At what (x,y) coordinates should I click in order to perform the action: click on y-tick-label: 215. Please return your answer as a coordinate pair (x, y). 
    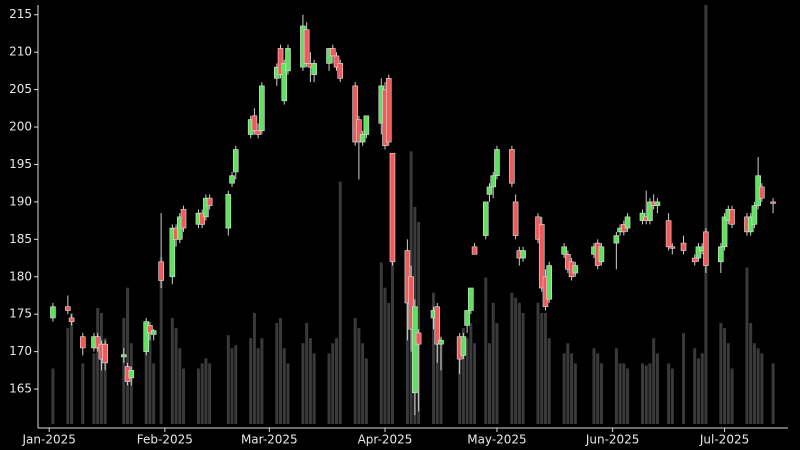
    Looking at the image, I should click on (20, 14).